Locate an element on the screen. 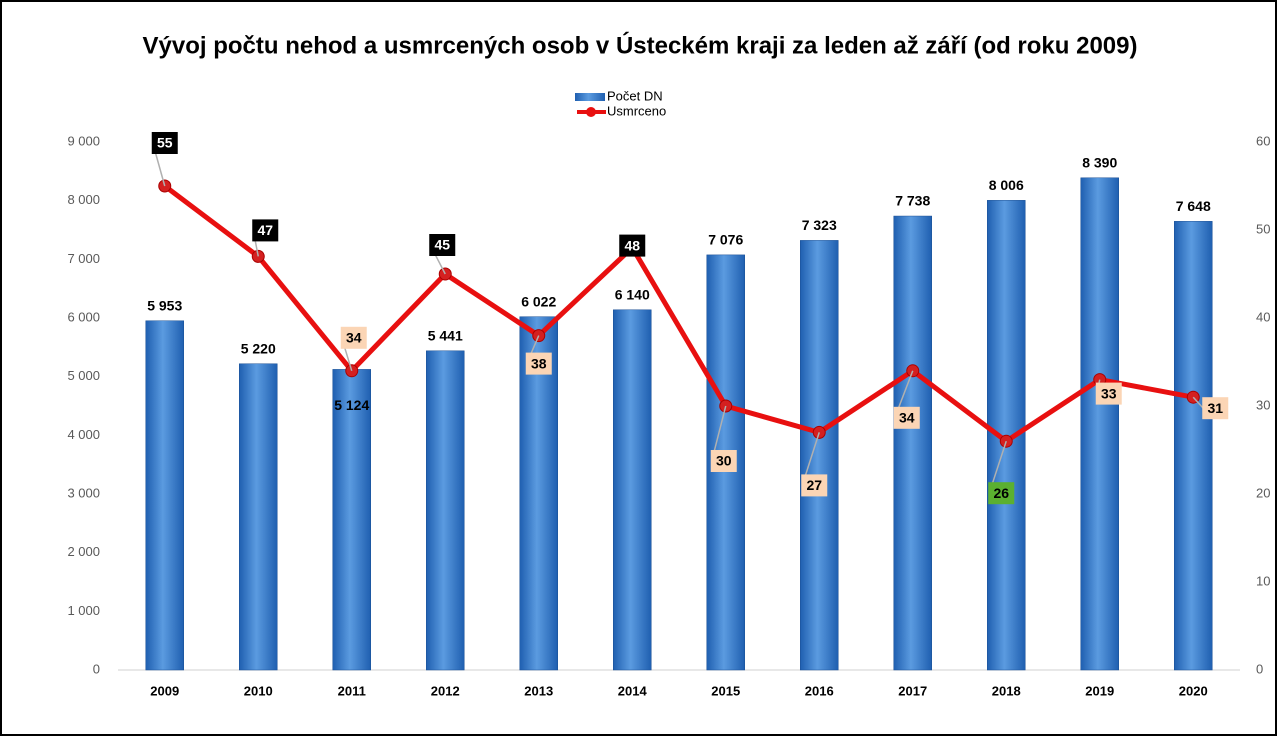  y2-tick-label: 0 is located at coordinates (1259, 668).